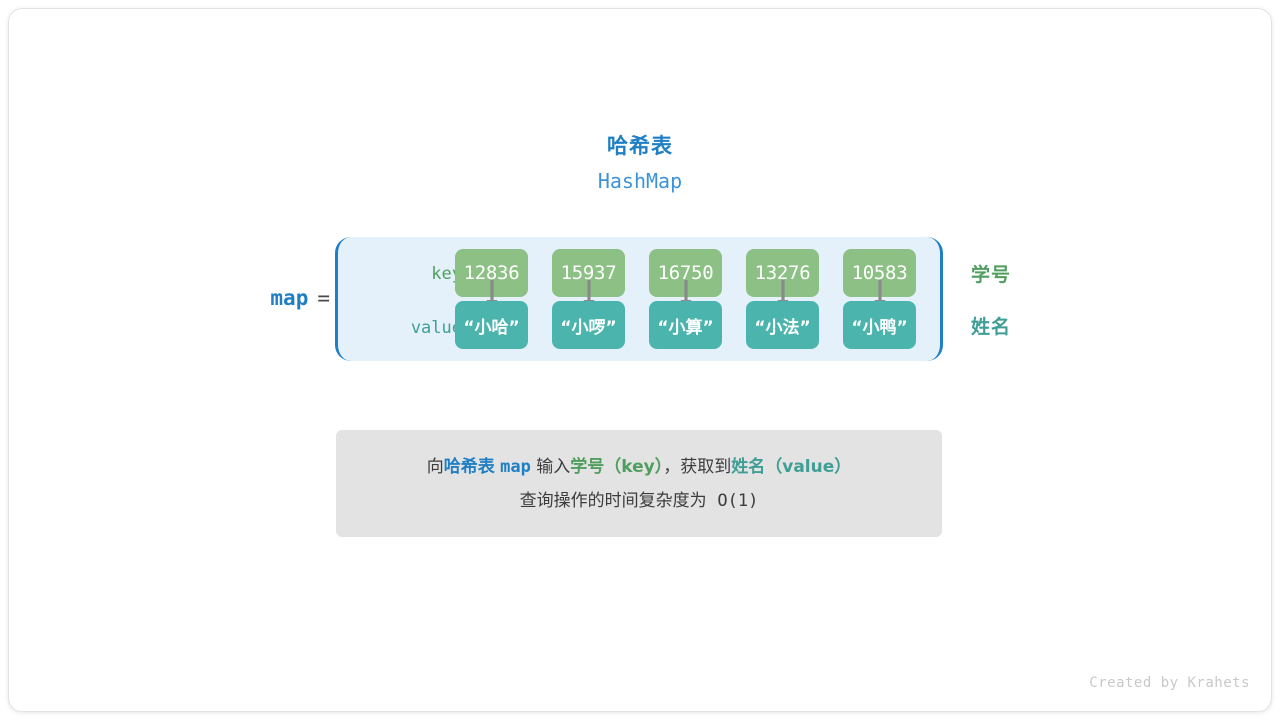 The width and height of the screenshot is (1280, 720). I want to click on bucket-column: 16750 “小算”, so click(685, 299).